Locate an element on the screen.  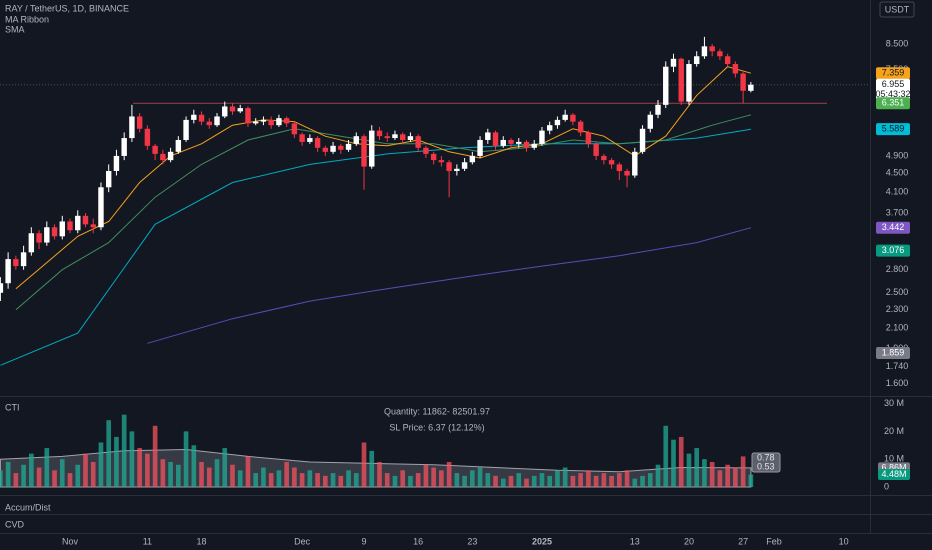
volume-tag-label: 4.48M is located at coordinates (893, 474).